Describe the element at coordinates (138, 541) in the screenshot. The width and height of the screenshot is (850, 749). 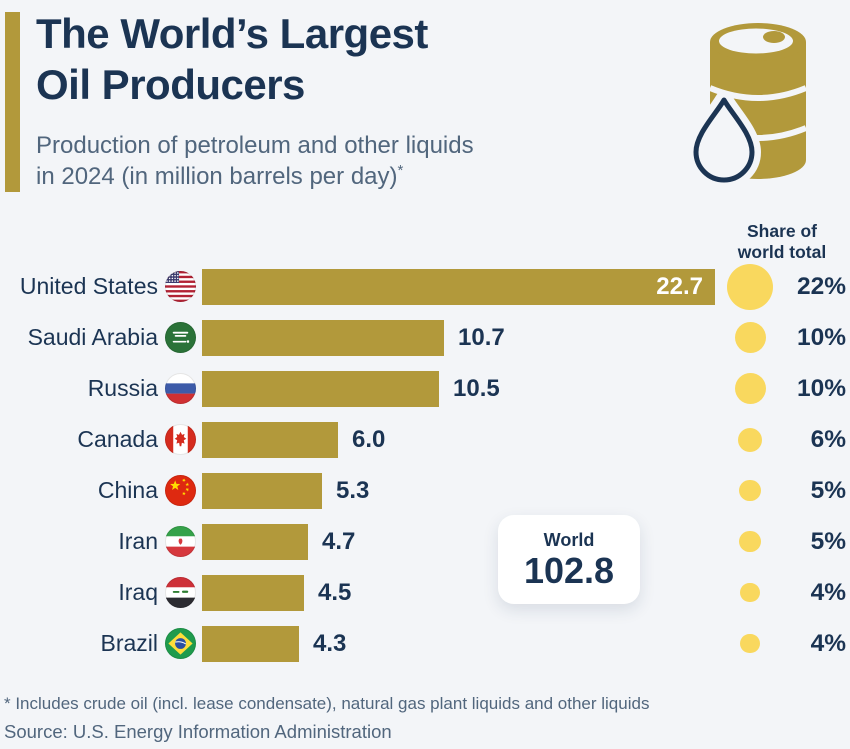
I see `country-label: Iran` at that location.